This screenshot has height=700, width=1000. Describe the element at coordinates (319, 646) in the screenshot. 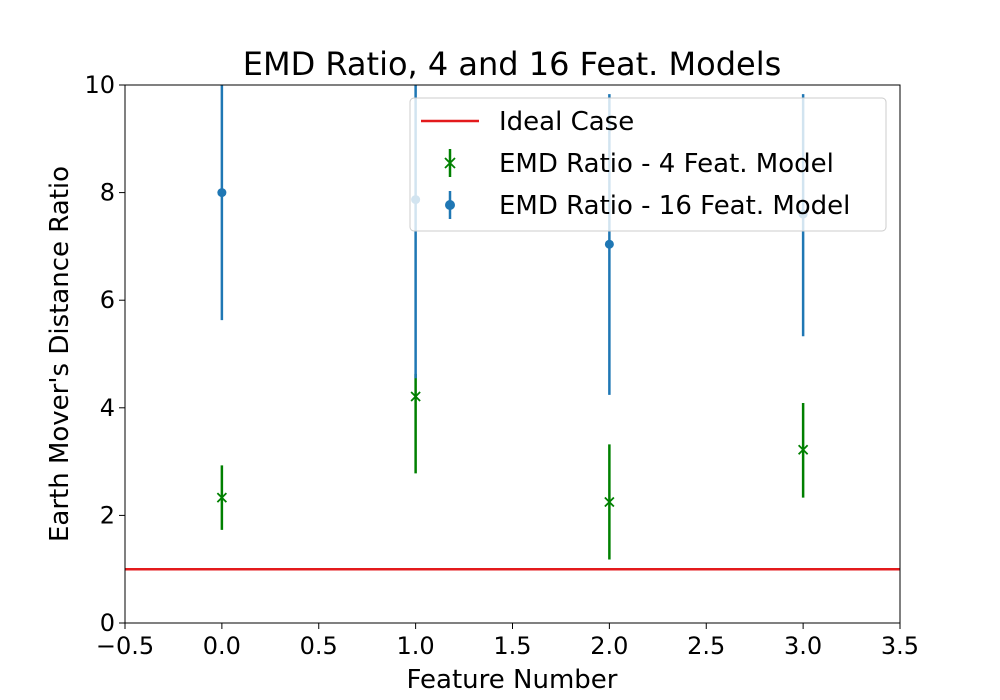

I see `x-tick-label-2: 0.5` at that location.